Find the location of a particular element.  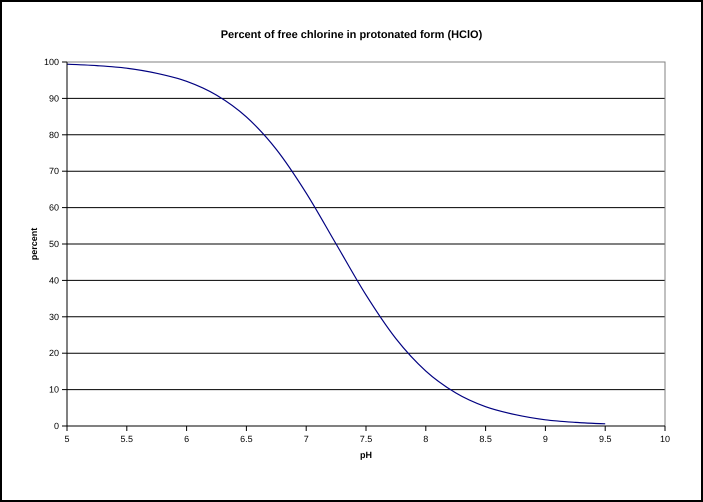

y-tick-label: 0 is located at coordinates (56, 426).